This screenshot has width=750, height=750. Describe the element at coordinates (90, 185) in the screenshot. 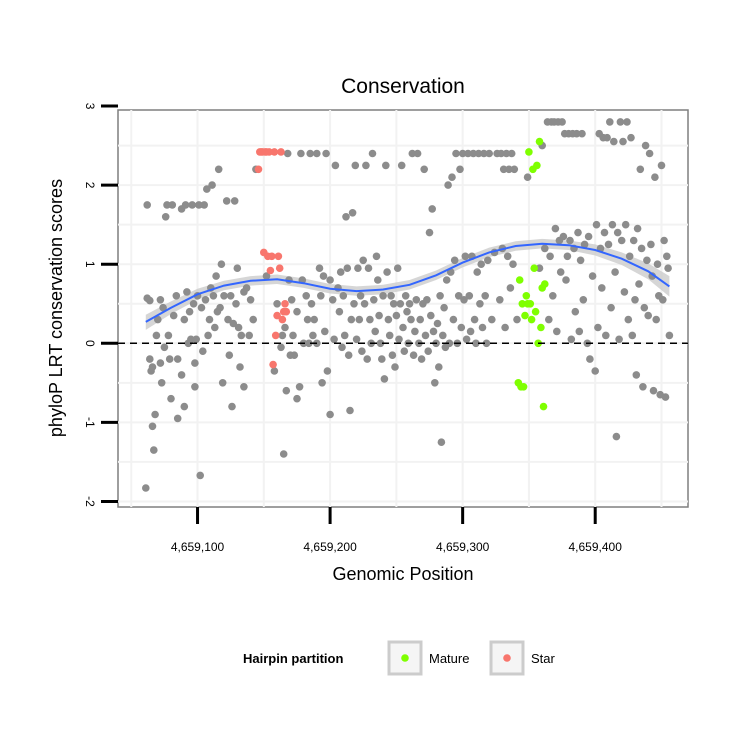

I see `y-tick-label: 2` at that location.